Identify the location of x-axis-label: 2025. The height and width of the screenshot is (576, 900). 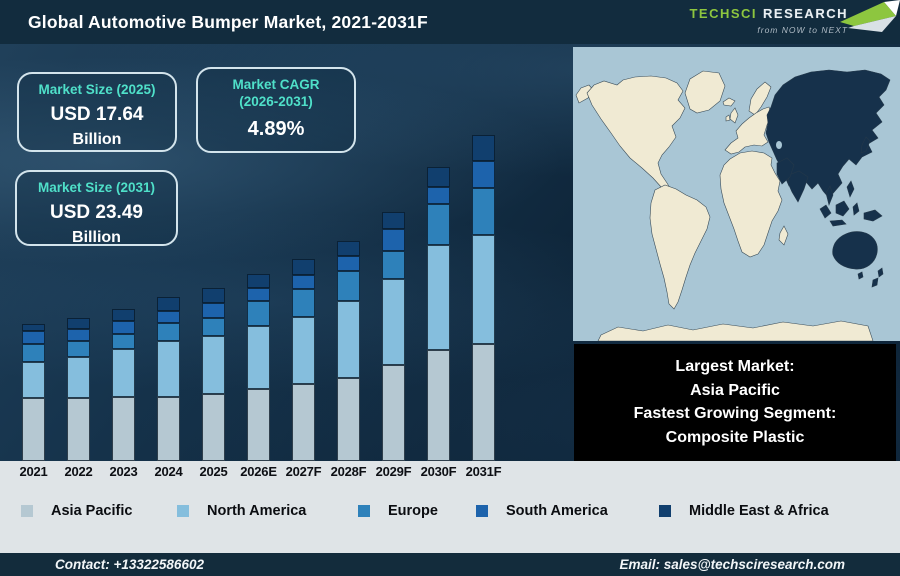
(213, 471).